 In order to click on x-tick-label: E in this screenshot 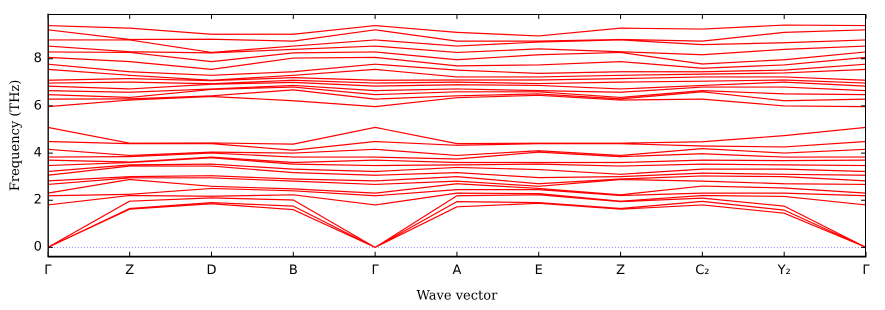, I will do `click(538, 270)`.